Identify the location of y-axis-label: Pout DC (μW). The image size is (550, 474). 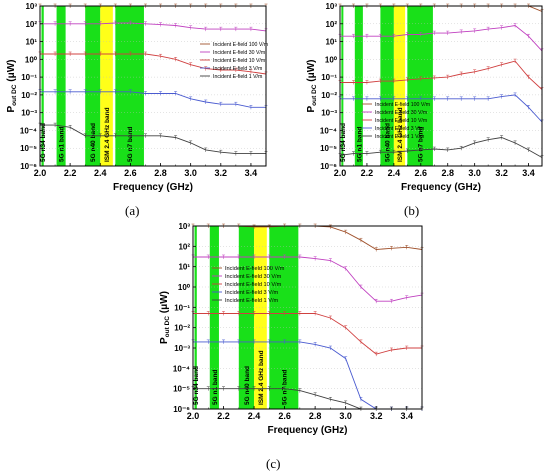
(12, 86).